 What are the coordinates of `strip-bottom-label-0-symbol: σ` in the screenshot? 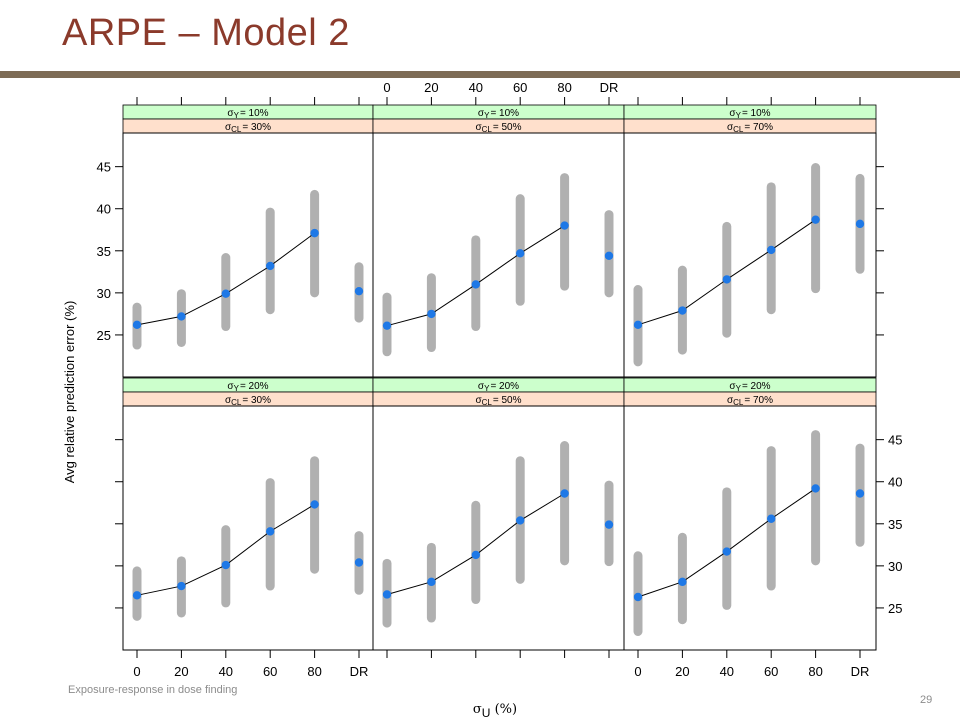 It's located at (228, 127).